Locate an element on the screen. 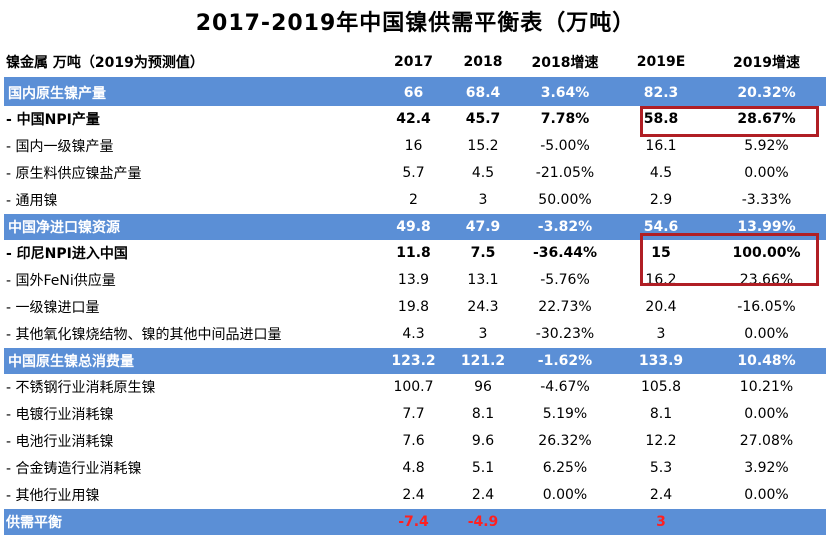  cell-2019e: 12.2 is located at coordinates (661, 441).